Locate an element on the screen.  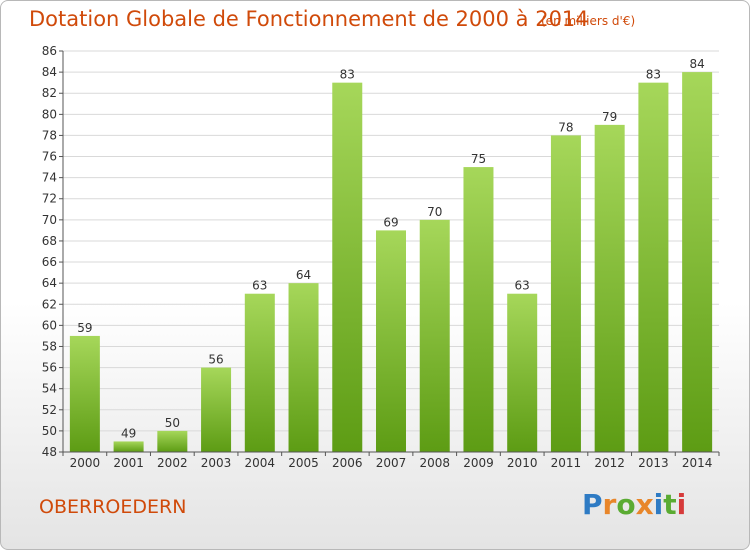
data-label: 49 is located at coordinates (128, 433).